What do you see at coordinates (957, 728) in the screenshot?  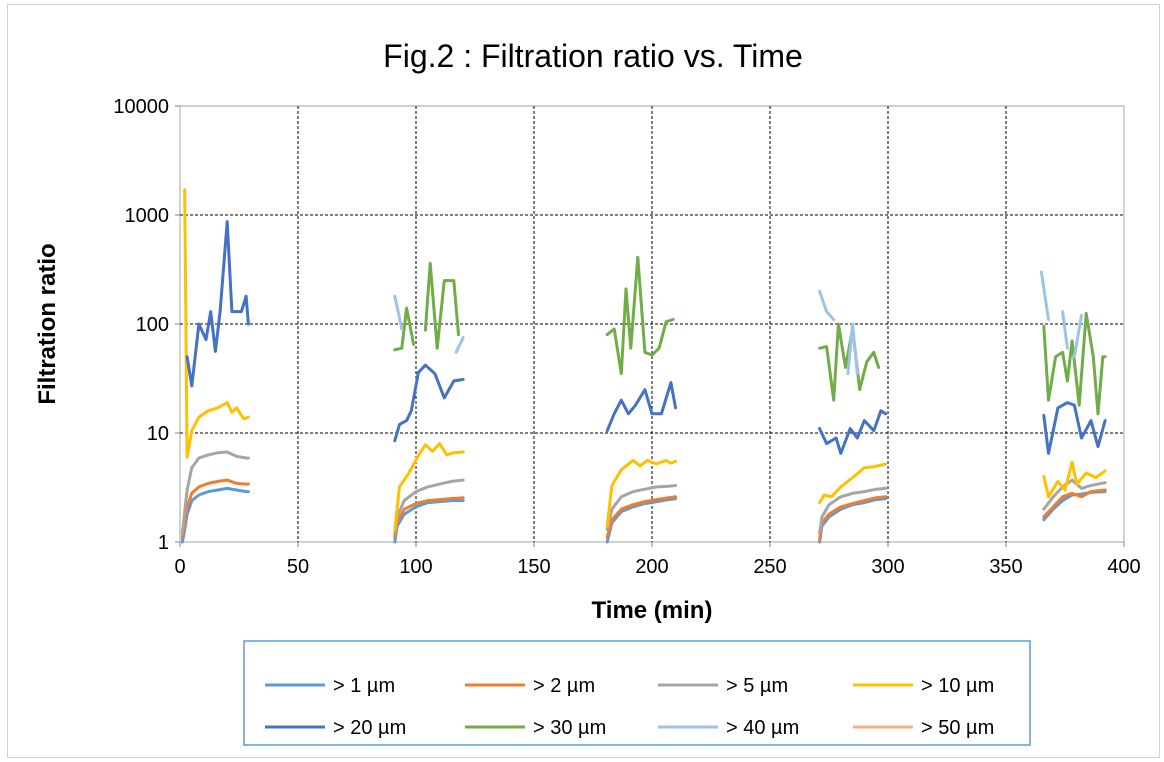 I see `legend-label: > 50 µm` at bounding box center [957, 728].